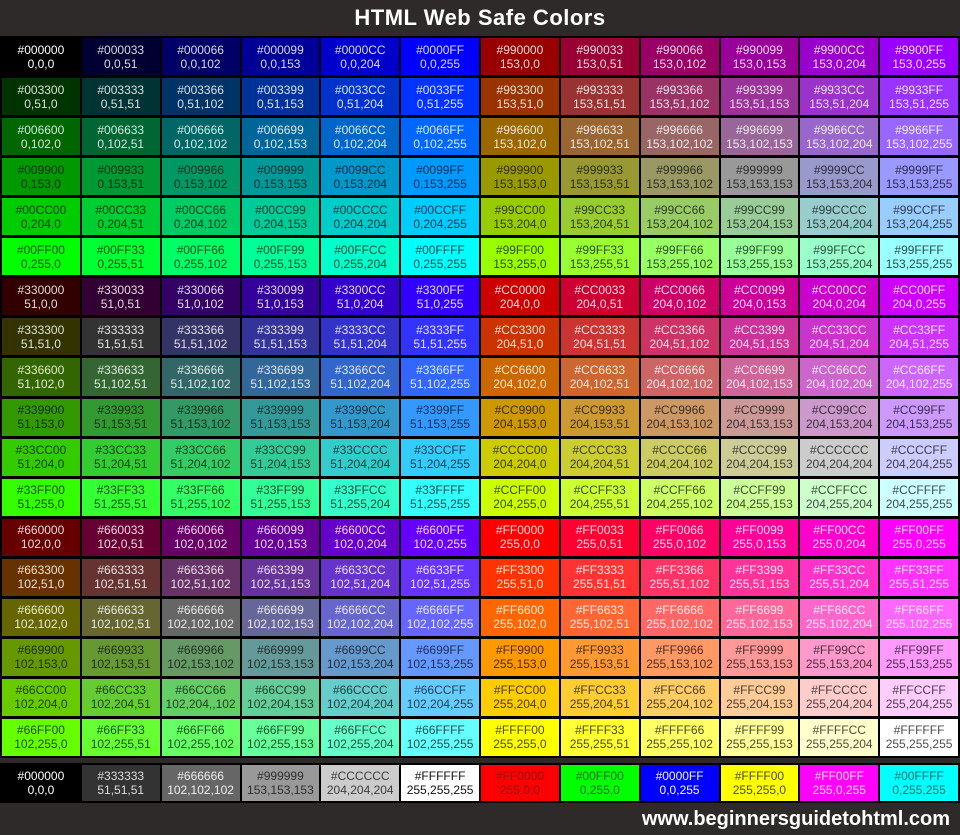  I want to click on color-swatch-006633: #006633 0,102,51, so click(120, 137).